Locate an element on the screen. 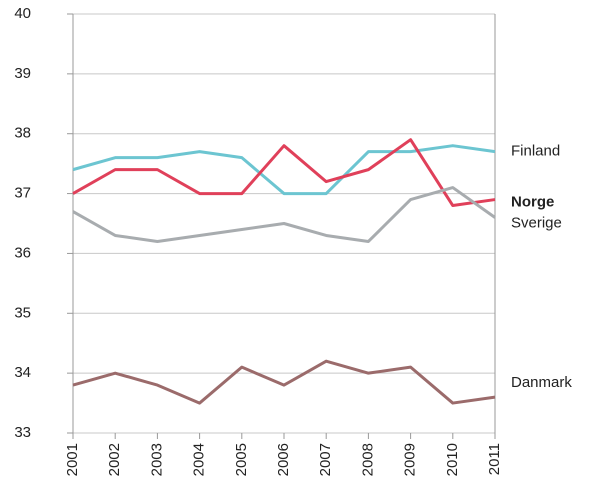 The width and height of the screenshot is (589, 488). y-tick-label: 37 is located at coordinates (22, 193).